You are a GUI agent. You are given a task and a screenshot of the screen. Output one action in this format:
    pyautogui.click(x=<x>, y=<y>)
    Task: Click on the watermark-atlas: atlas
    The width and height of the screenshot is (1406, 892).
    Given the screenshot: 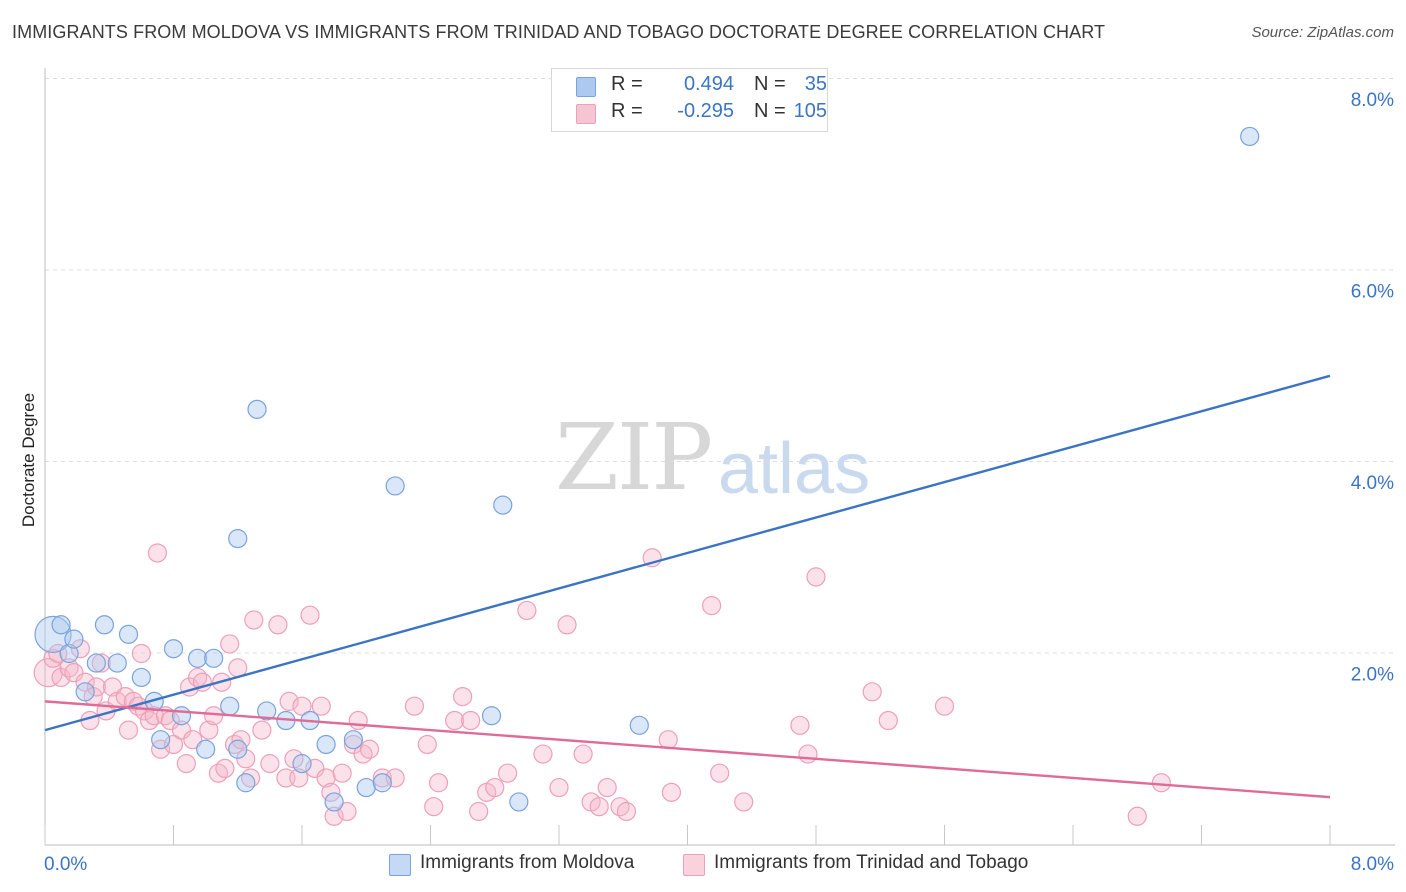 What is the action you would take?
    pyautogui.click(x=794, y=469)
    